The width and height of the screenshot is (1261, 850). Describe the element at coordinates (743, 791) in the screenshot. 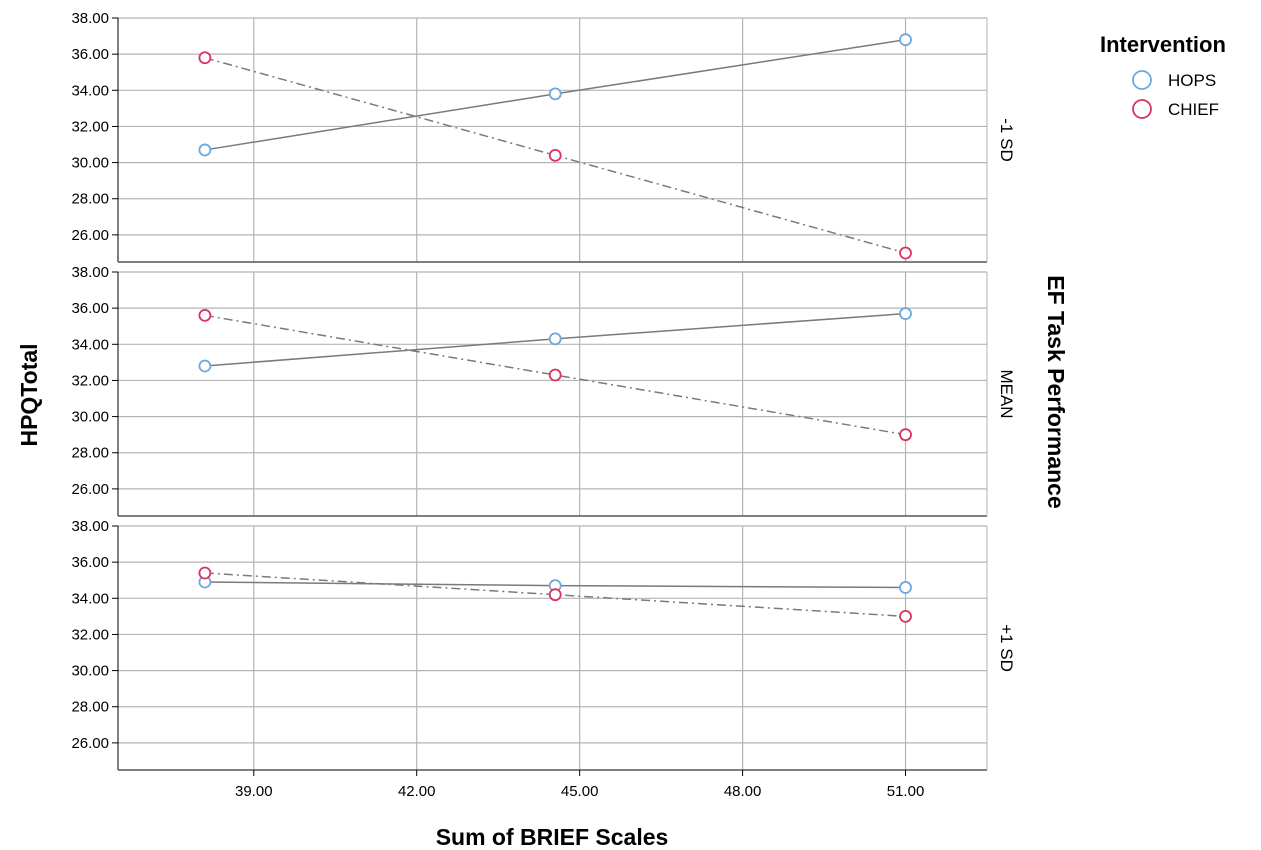

I see `x-tick-label: 48.00` at that location.